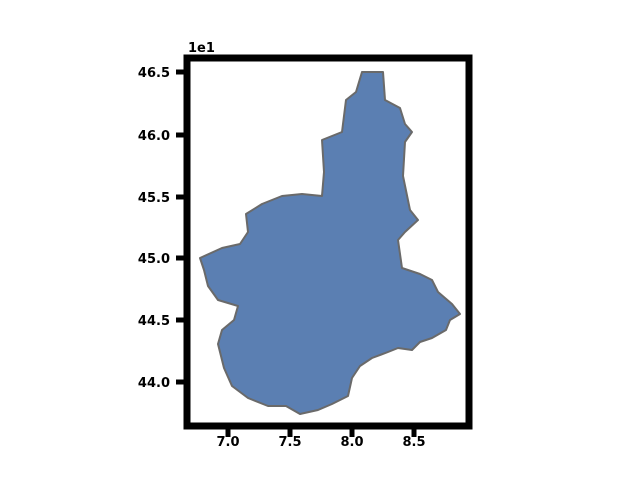 This screenshot has height=480, width=640. Describe the element at coordinates (201, 48) in the screenshot. I see `axis-offset-label: 1e1` at that location.